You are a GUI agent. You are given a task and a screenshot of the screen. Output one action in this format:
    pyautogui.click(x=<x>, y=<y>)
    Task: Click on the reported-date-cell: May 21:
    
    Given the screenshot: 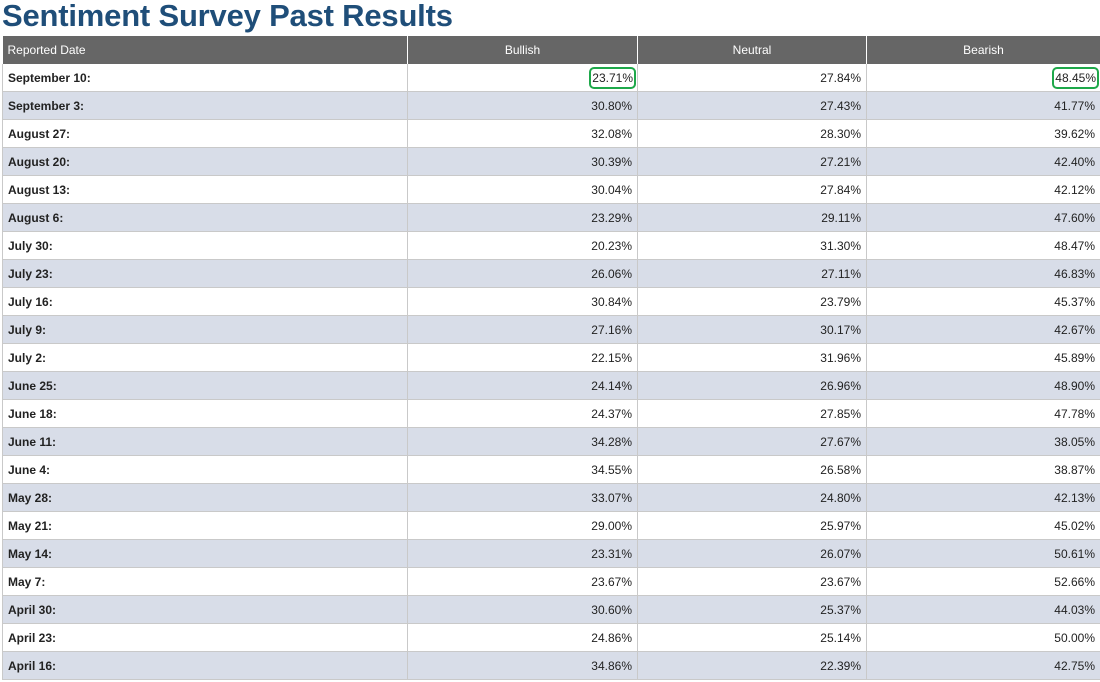 What is the action you would take?
    pyautogui.click(x=205, y=525)
    